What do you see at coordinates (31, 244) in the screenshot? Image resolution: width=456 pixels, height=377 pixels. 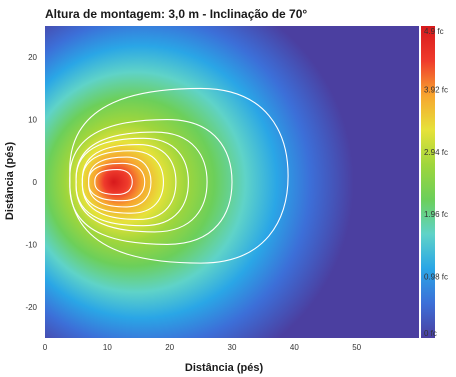 I see `y-tick-label: -10` at bounding box center [31, 244].